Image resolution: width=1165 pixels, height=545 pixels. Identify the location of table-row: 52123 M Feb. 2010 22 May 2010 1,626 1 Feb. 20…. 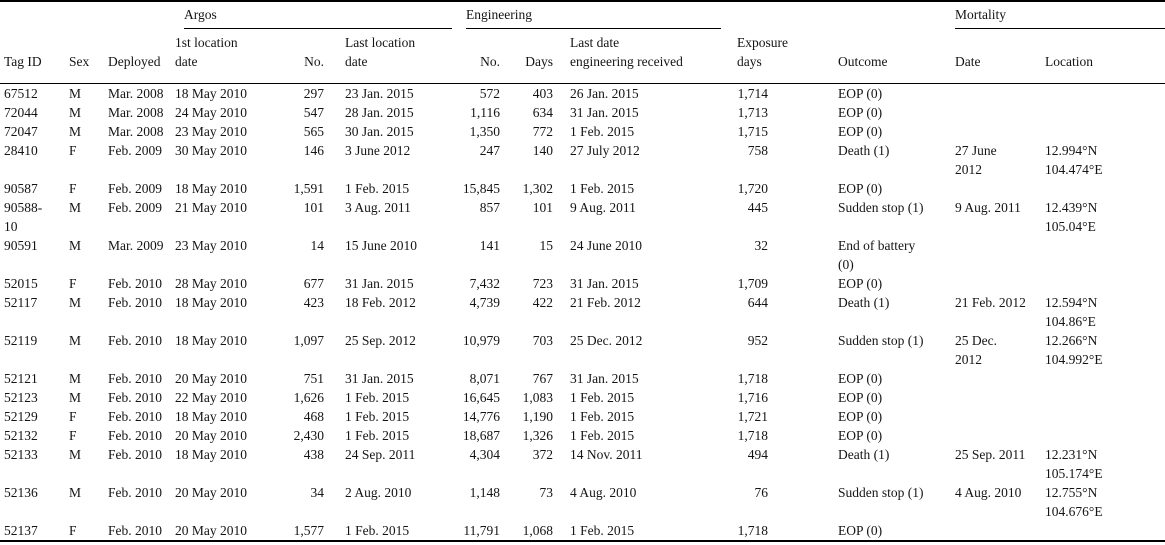
(582, 397).